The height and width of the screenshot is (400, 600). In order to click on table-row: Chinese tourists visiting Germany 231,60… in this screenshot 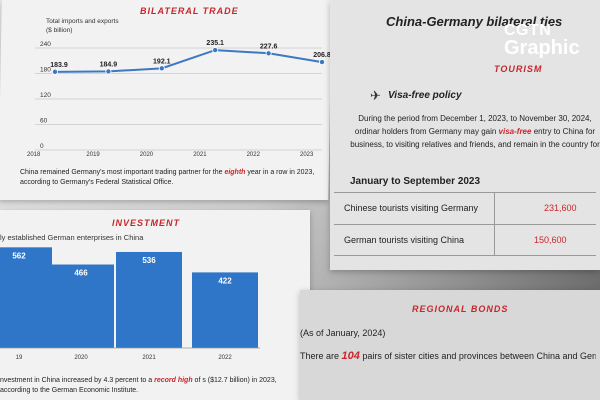, I will do `click(465, 208)`.